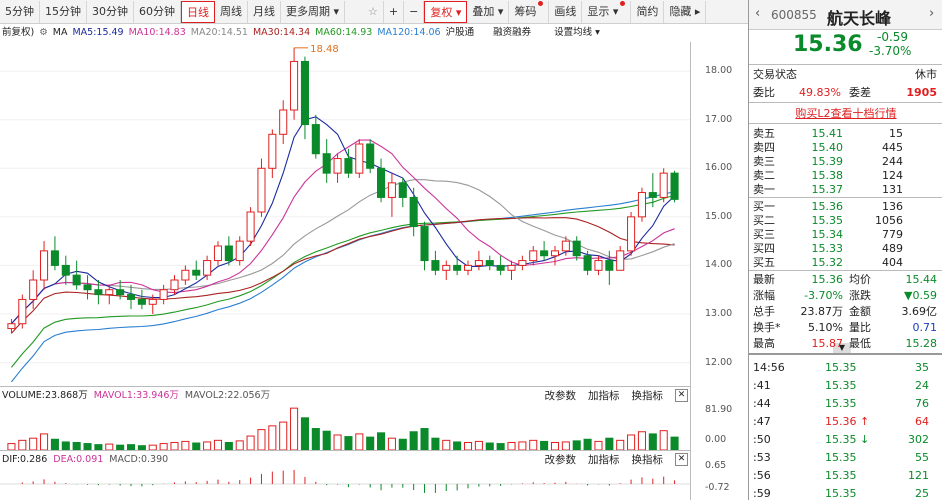 The image size is (942, 500). Describe the element at coordinates (344, 32) in the screenshot. I see `ma60-value: MA60:14.93` at that location.